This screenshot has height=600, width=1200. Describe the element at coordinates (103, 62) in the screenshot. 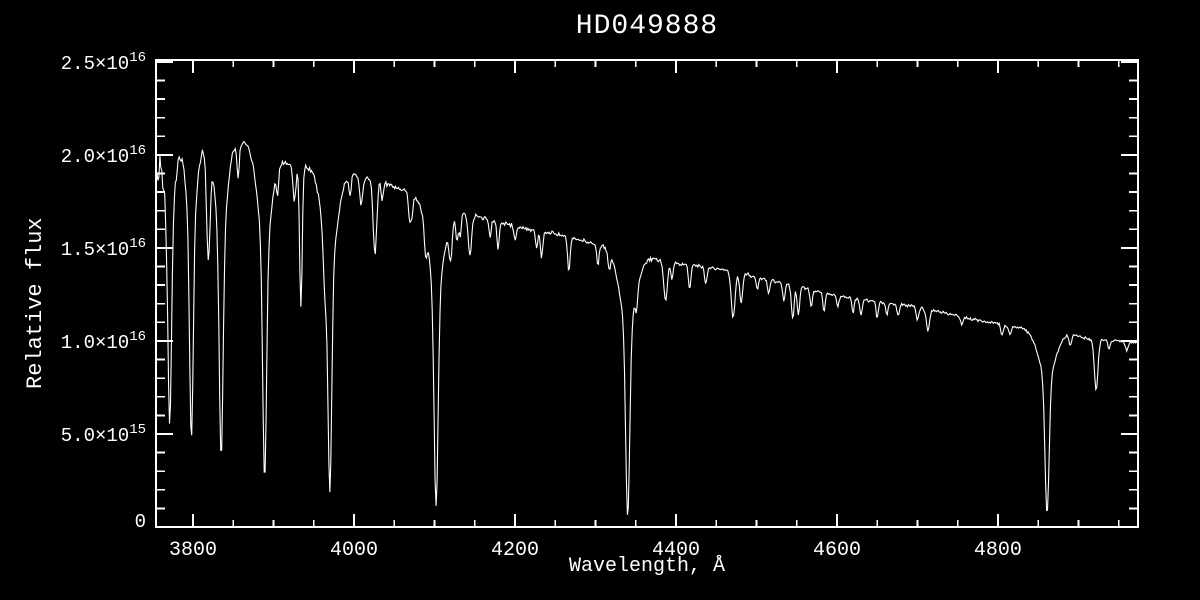

I see `y-tick-label: 2.5×10¹⁶` at that location.